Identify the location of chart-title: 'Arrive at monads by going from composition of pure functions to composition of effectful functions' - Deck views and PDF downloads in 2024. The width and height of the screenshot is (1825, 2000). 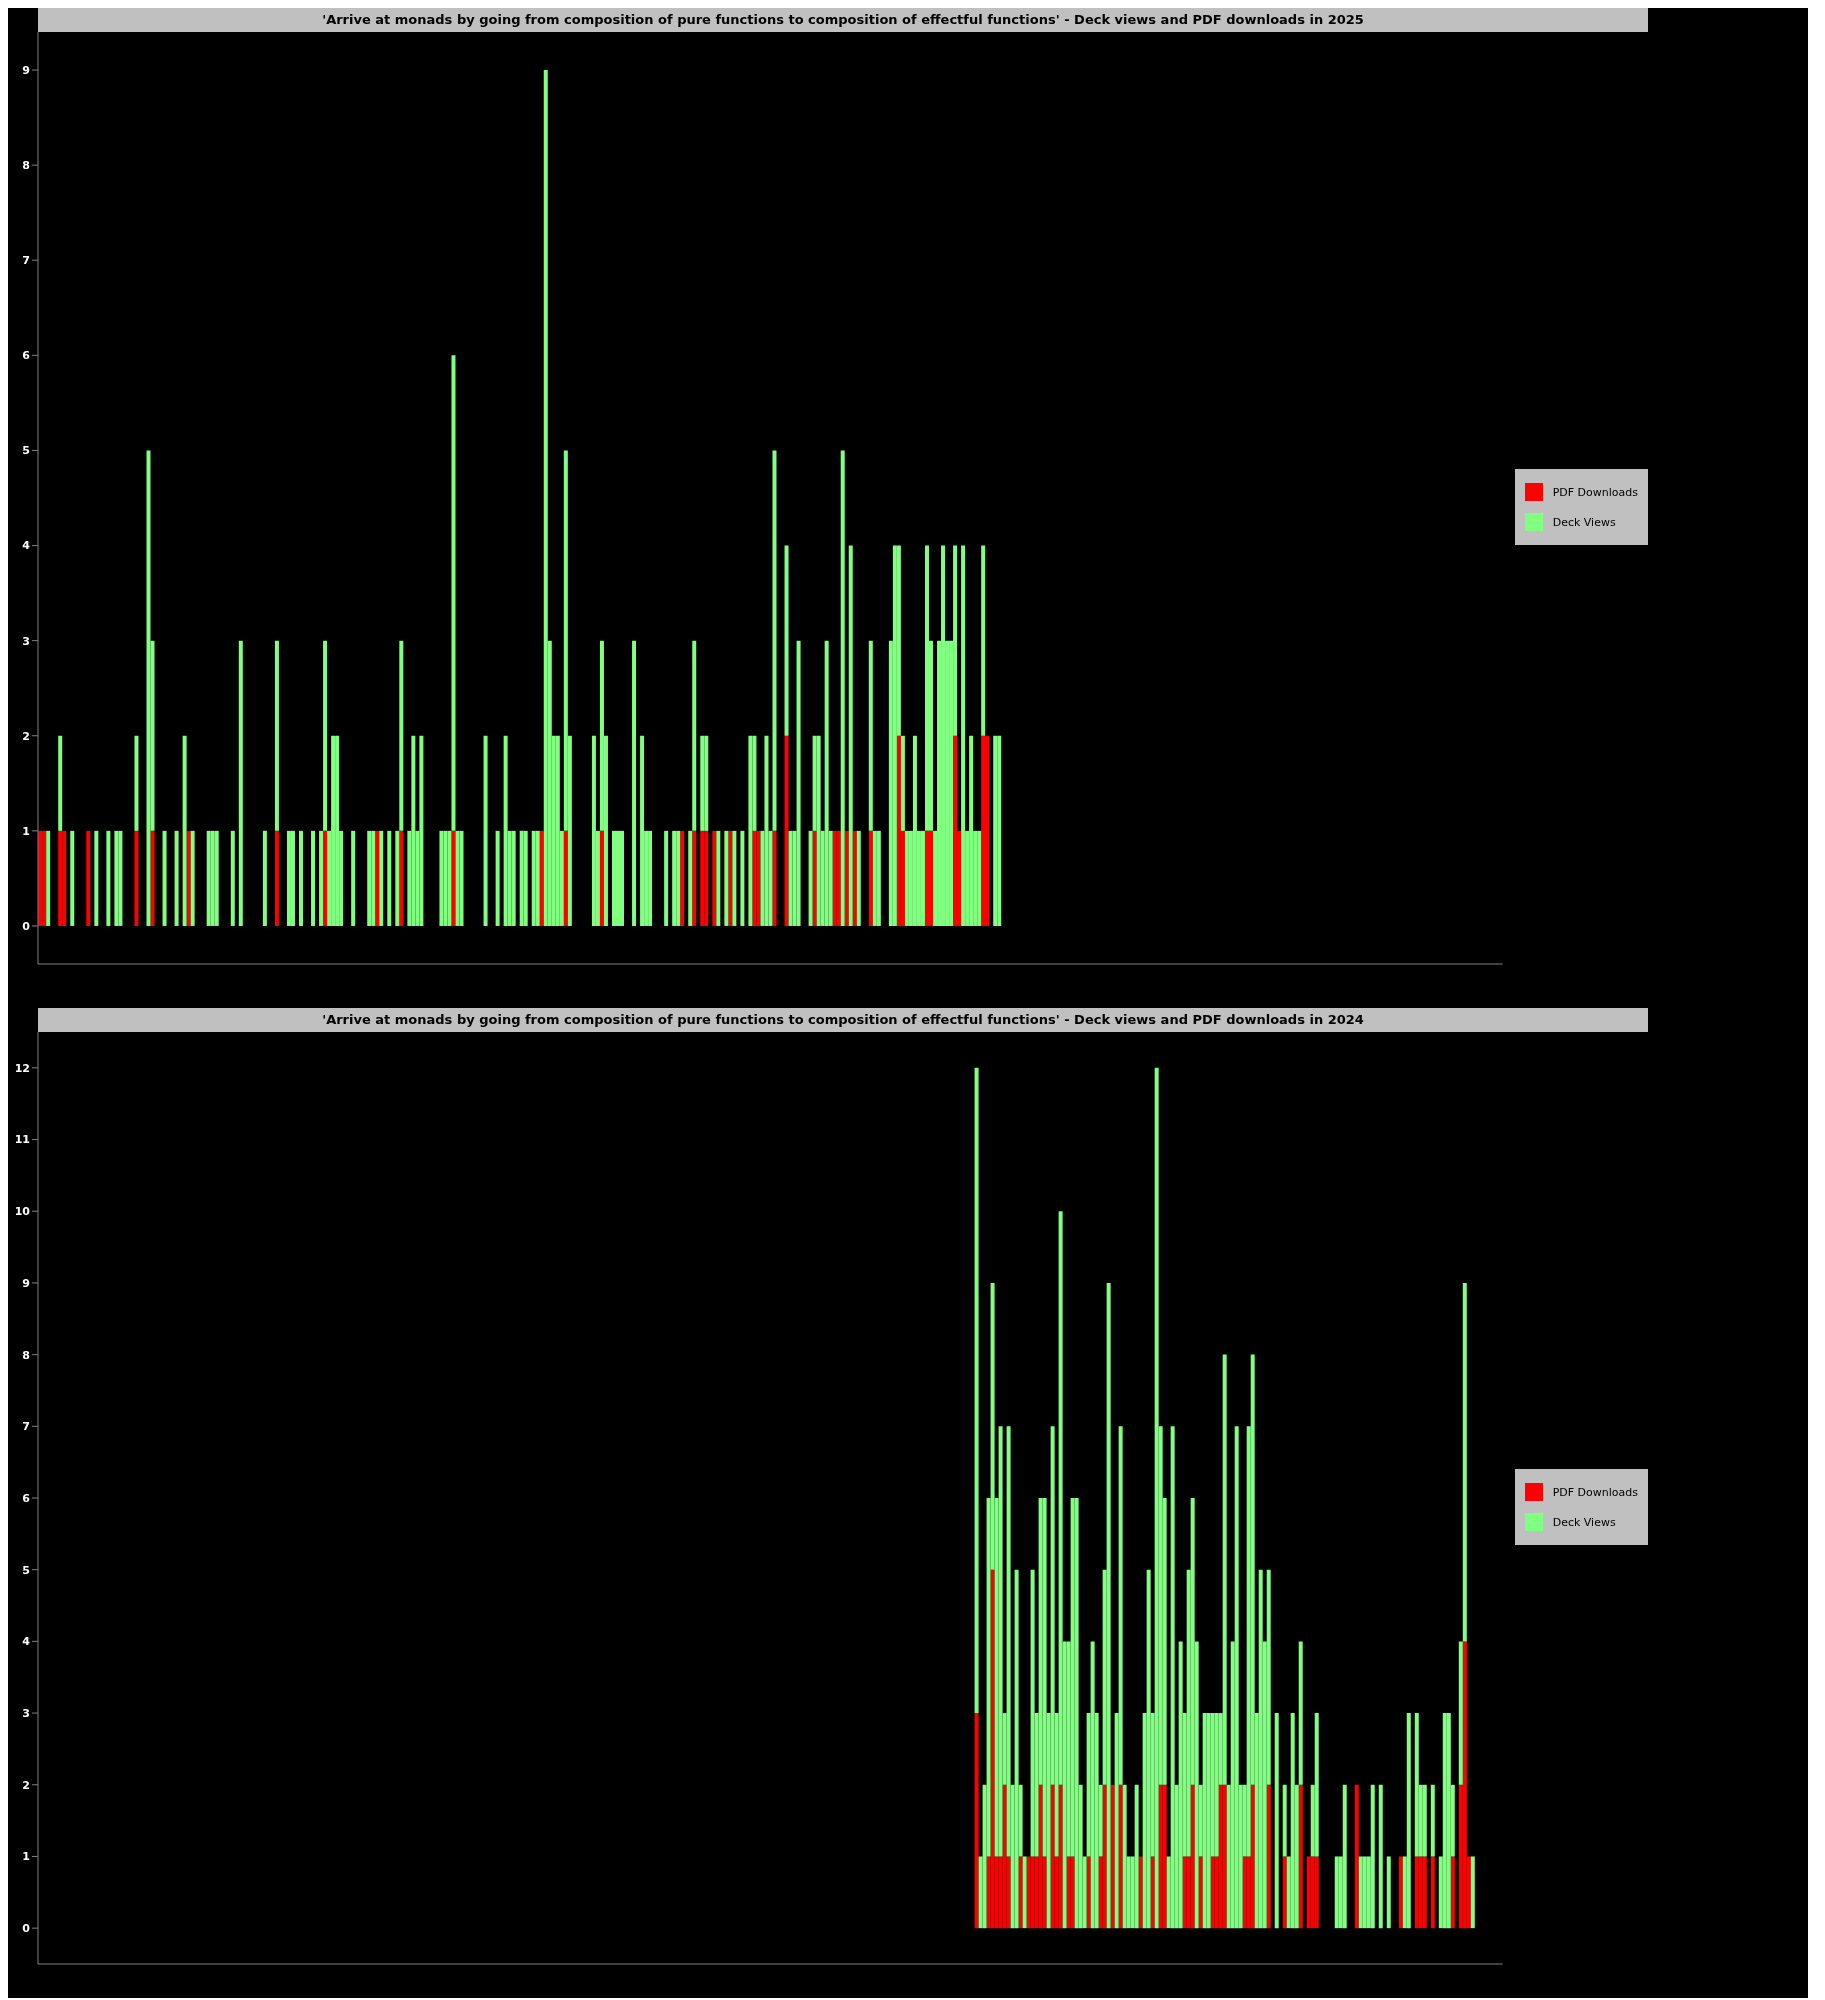
(843, 1020).